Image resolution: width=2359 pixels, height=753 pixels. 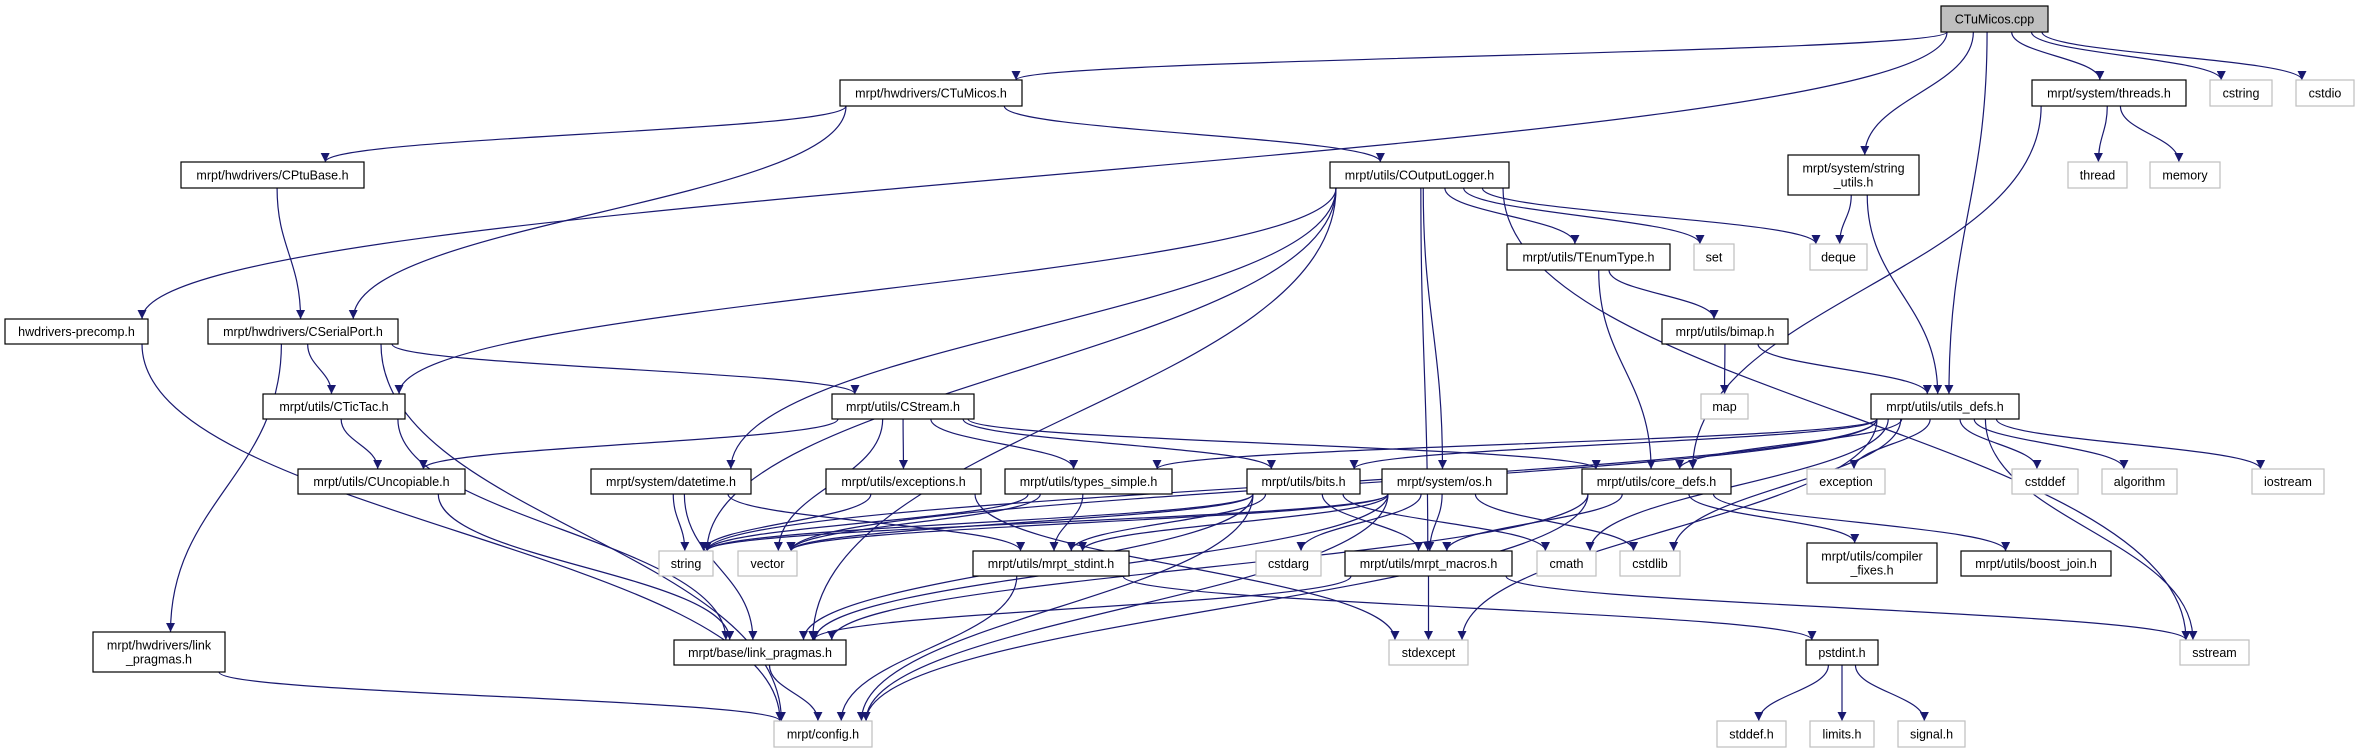 I want to click on edge-cpp-to-utils_defs, so click(x=1966, y=213).